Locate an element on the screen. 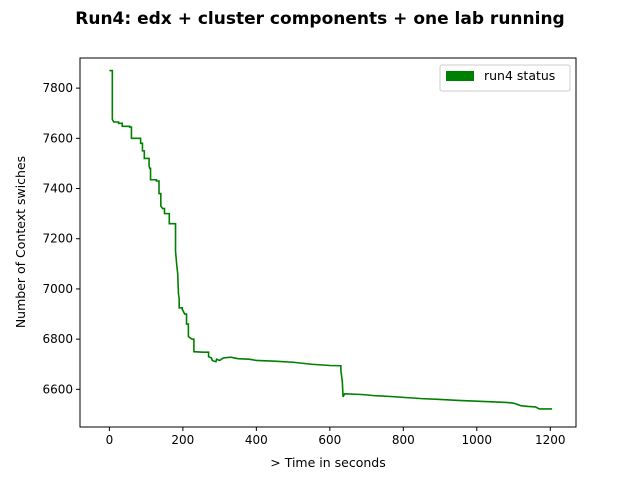 The image size is (640, 480). y-tick-label: 7600 is located at coordinates (57, 138).